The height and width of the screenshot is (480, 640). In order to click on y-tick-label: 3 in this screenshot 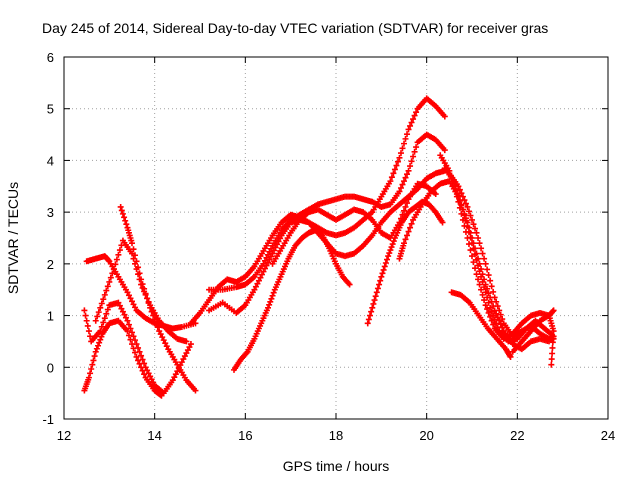, I will do `click(50, 212)`.